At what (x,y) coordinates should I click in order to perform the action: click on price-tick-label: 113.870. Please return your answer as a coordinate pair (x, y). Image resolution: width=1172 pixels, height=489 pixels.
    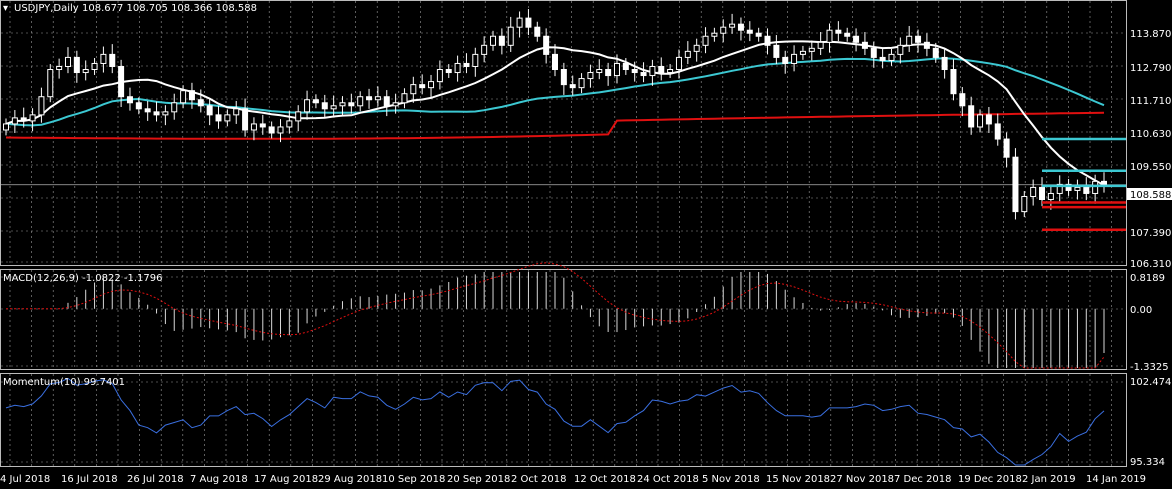
    Looking at the image, I should click on (1150, 34).